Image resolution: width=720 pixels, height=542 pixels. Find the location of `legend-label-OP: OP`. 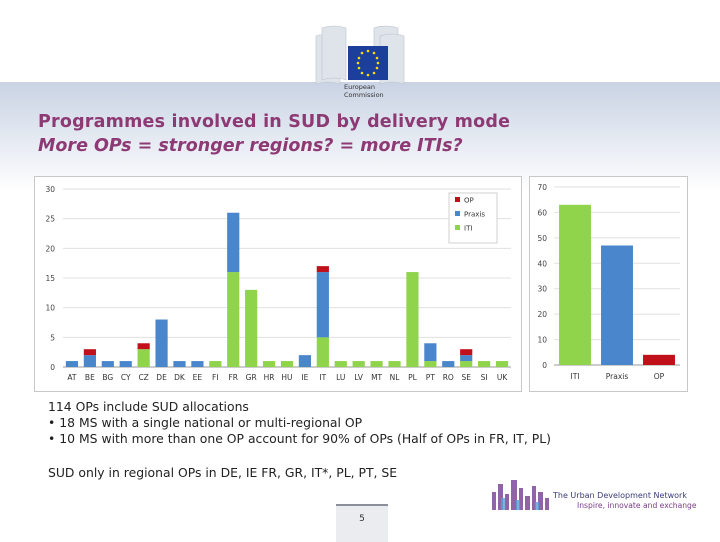

legend-label-OP: OP is located at coordinates (469, 201).